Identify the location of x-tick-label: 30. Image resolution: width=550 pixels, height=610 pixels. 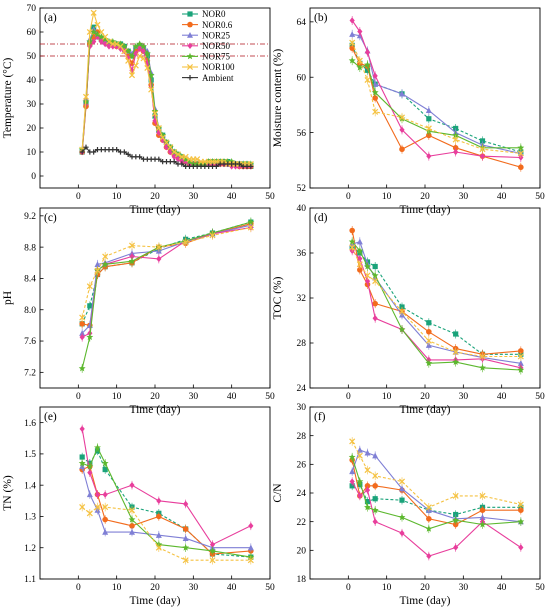
(194, 397).